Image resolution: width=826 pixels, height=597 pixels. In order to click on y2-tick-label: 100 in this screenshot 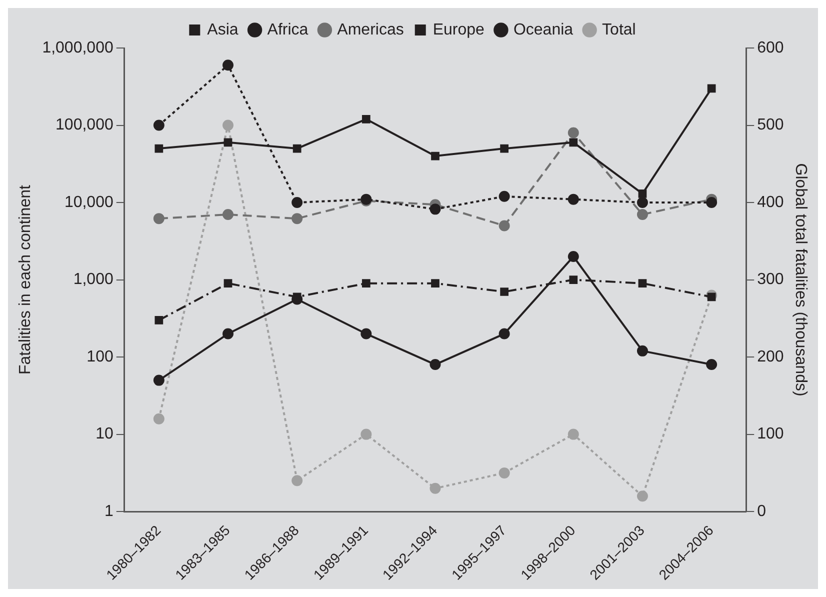, I will do `click(770, 434)`.